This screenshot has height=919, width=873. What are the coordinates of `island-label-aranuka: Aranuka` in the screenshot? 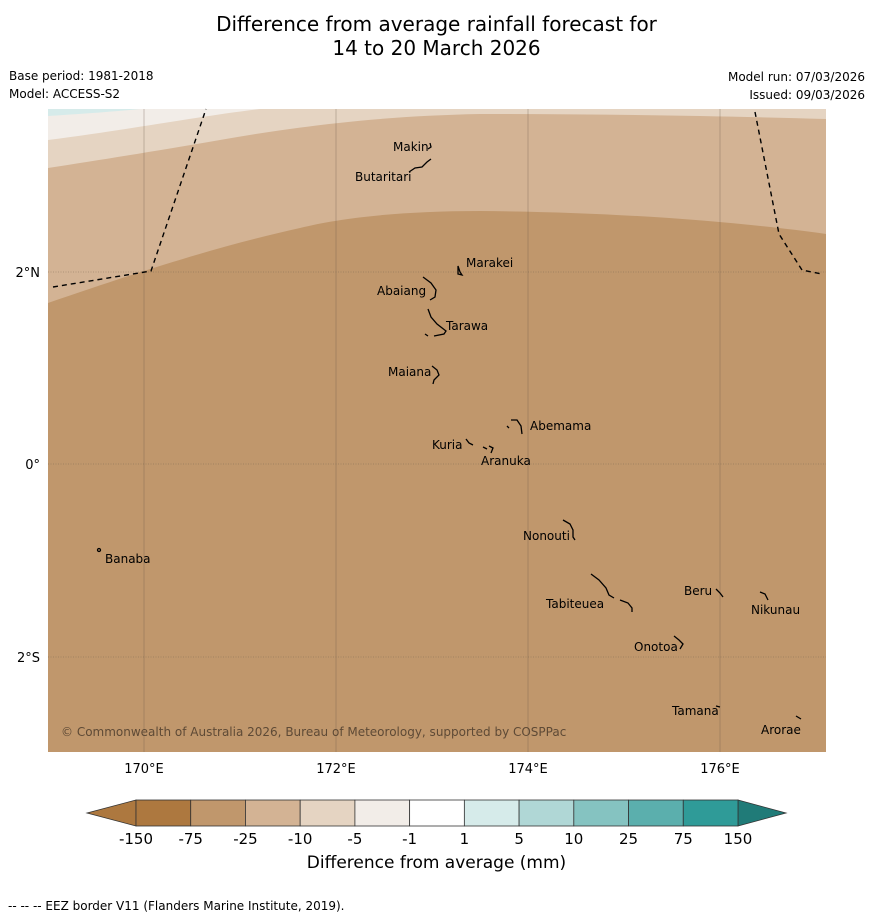 It's located at (506, 461).